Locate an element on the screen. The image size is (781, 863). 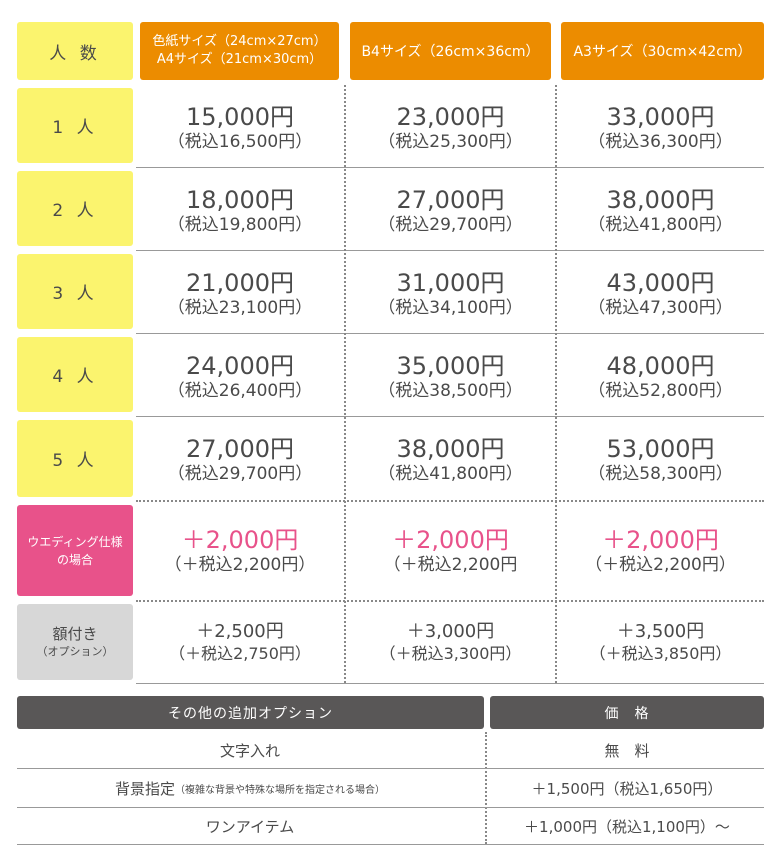
frame-price-amount: ＋3,500円 is located at coordinates (660, 631).